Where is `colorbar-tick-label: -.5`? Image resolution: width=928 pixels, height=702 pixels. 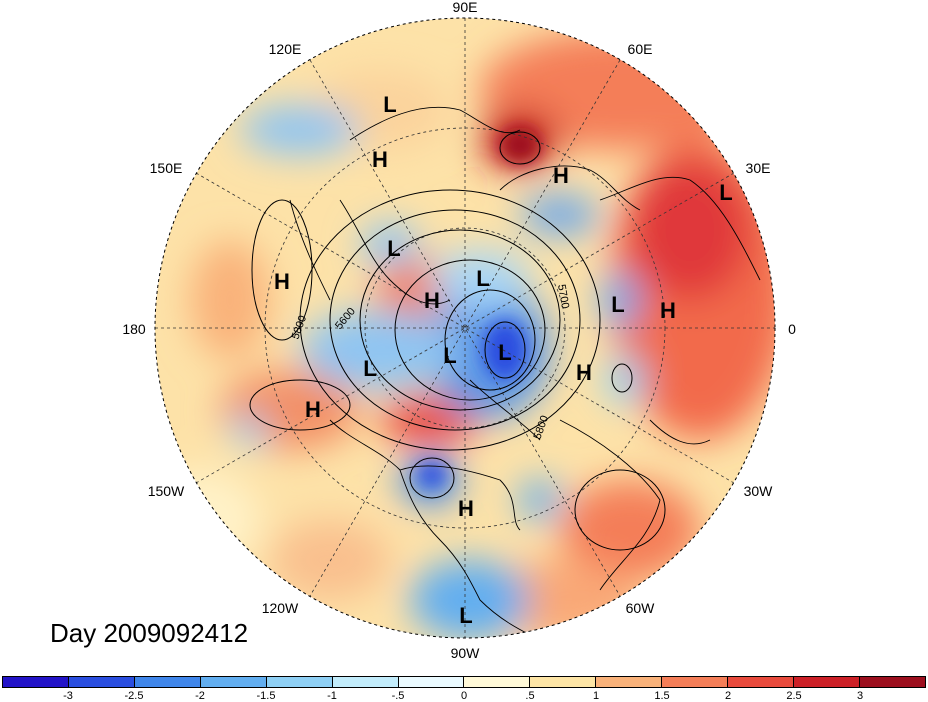
colorbar-tick-label: -.5 is located at coordinates (398, 696).